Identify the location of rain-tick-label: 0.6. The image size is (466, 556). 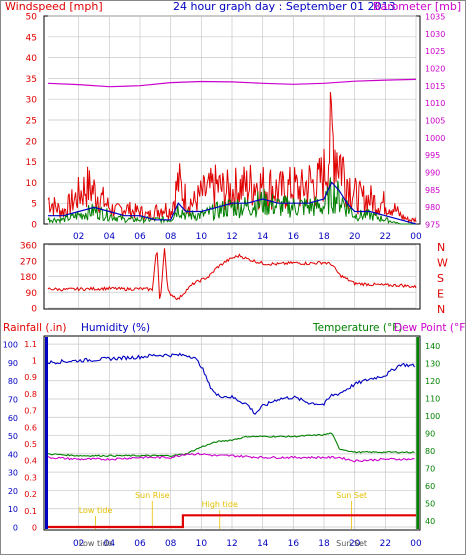
(30, 427).